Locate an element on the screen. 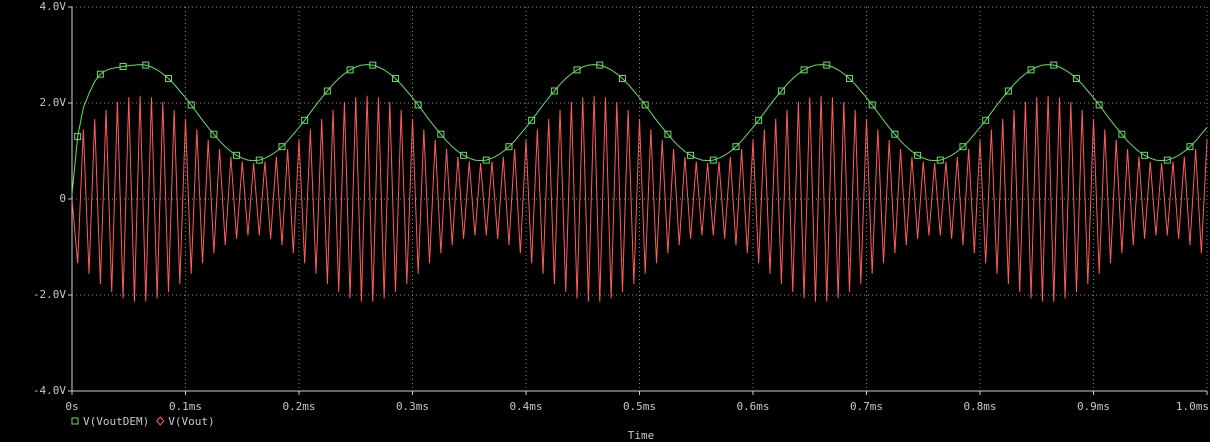 This screenshot has width=1210, height=442. y-tick-label: 2.0V is located at coordinates (53, 102).